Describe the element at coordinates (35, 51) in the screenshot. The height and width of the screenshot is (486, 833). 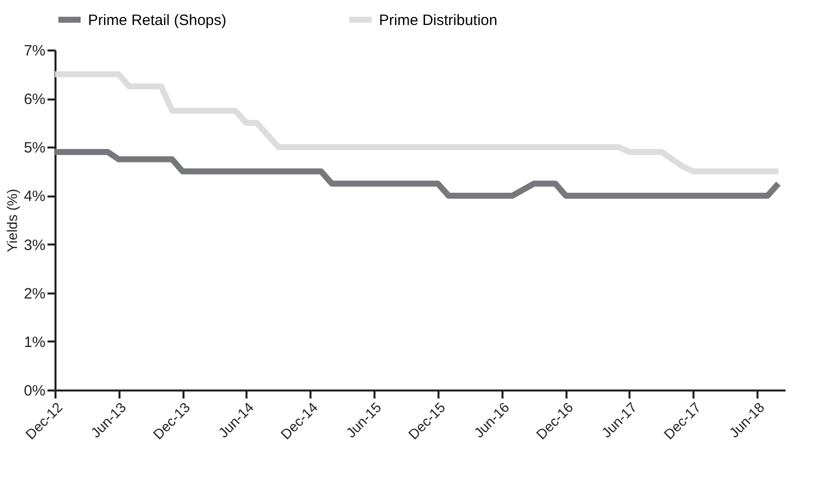
I see `y-tick-label: 7%` at that location.